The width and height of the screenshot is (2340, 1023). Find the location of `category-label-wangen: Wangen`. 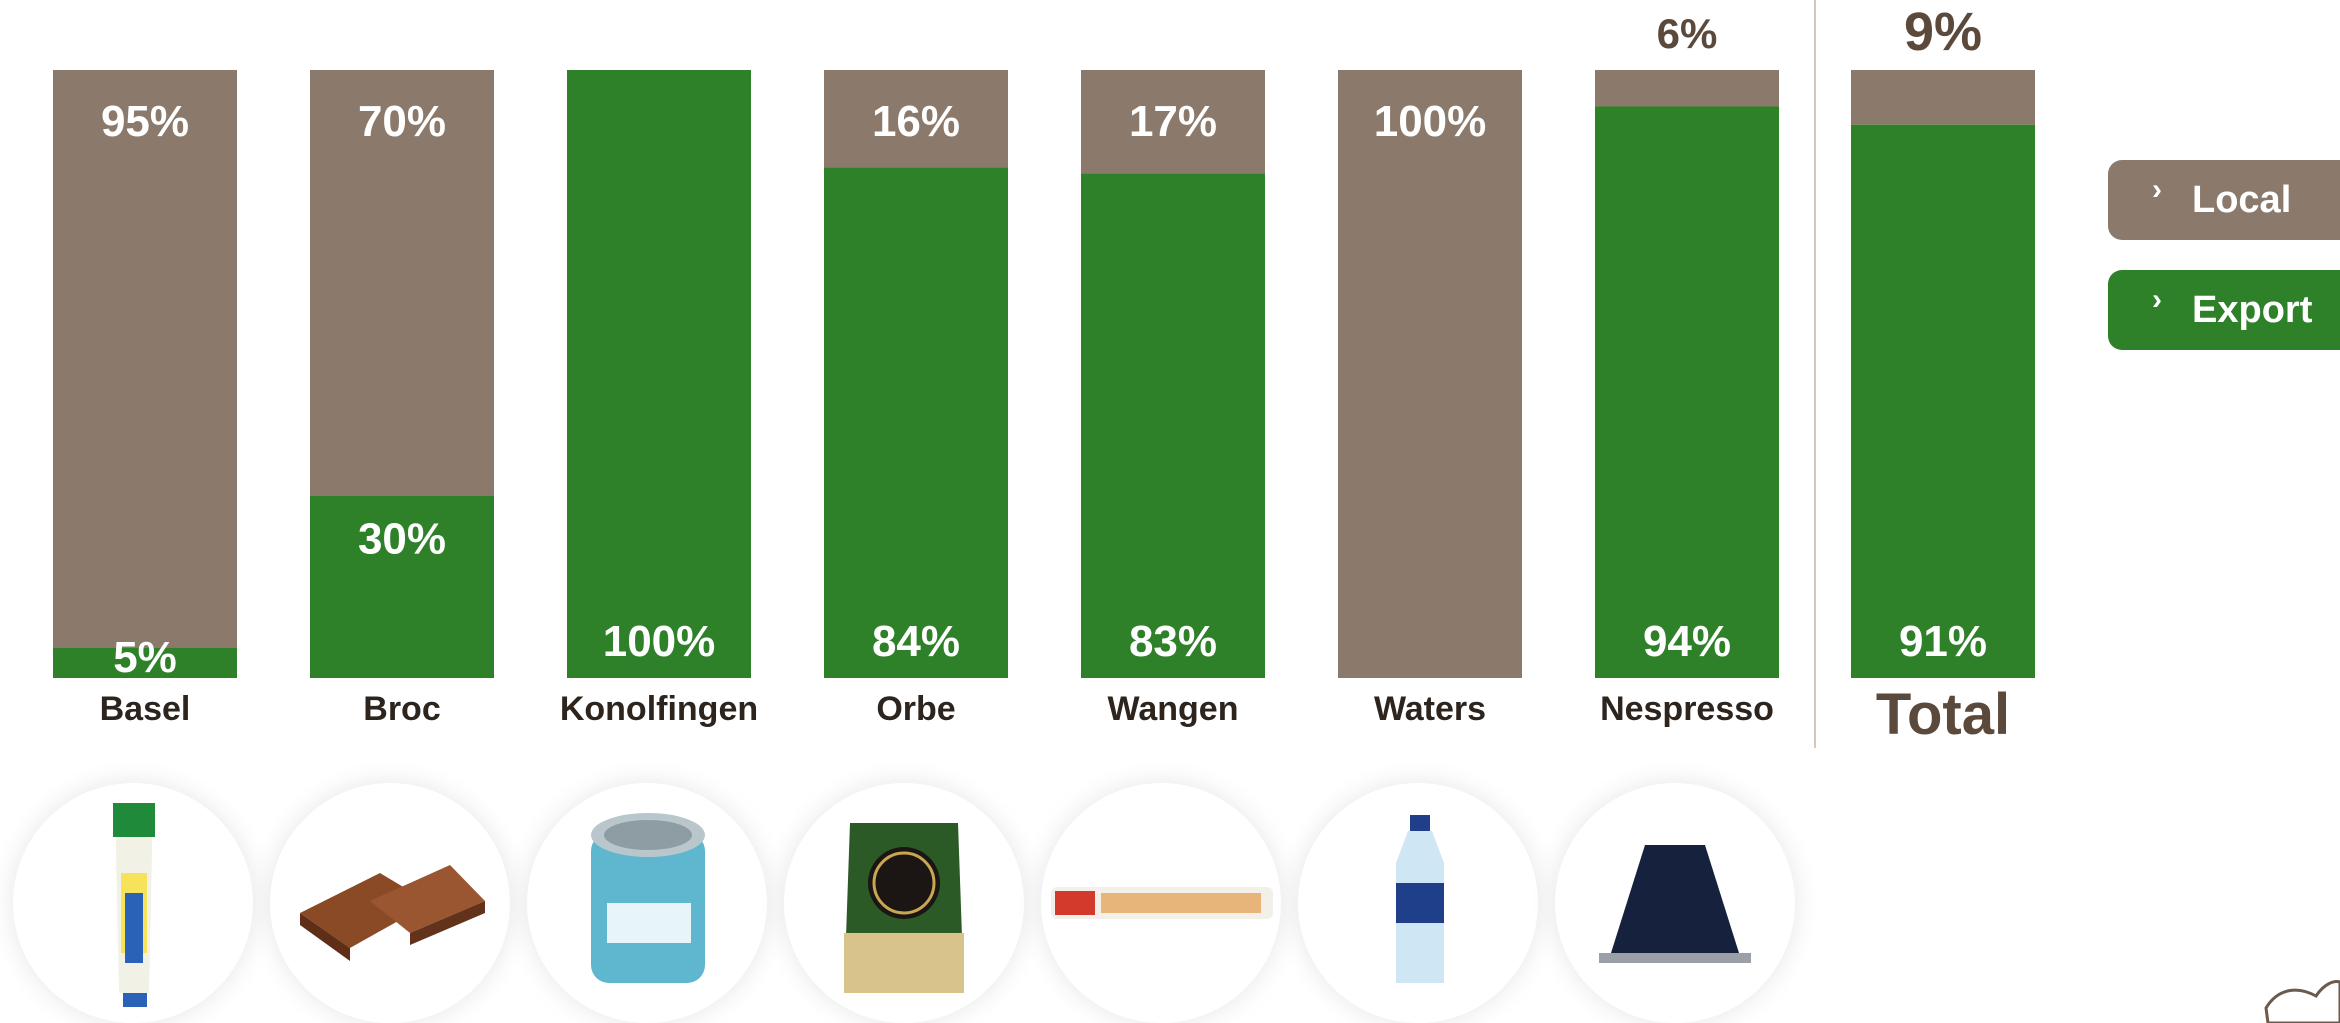

category-label-wangen: Wangen is located at coordinates (1173, 709).